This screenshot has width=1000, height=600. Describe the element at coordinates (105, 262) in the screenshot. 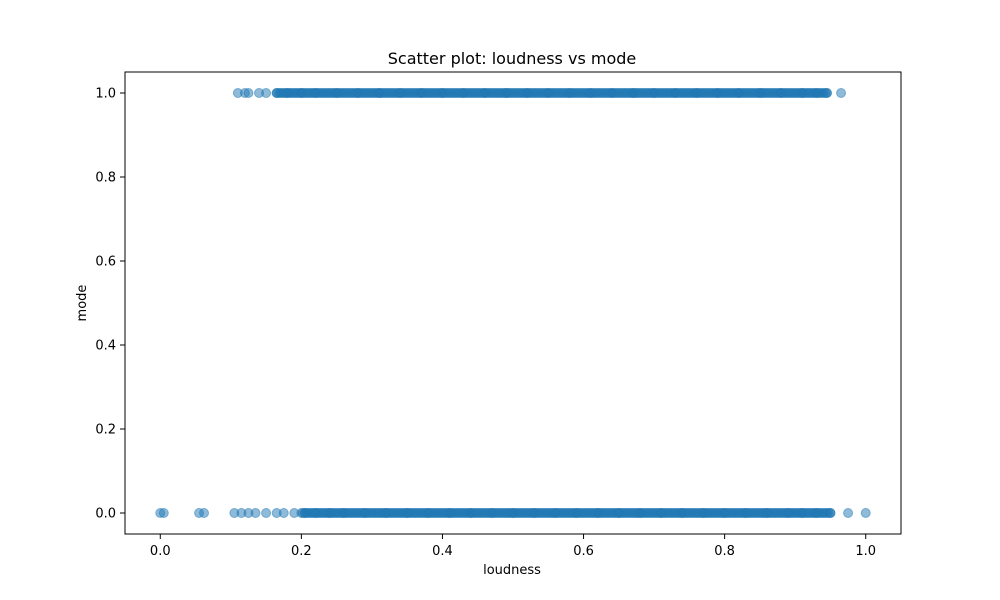

I see `y-tick-label: 0.6` at that location.